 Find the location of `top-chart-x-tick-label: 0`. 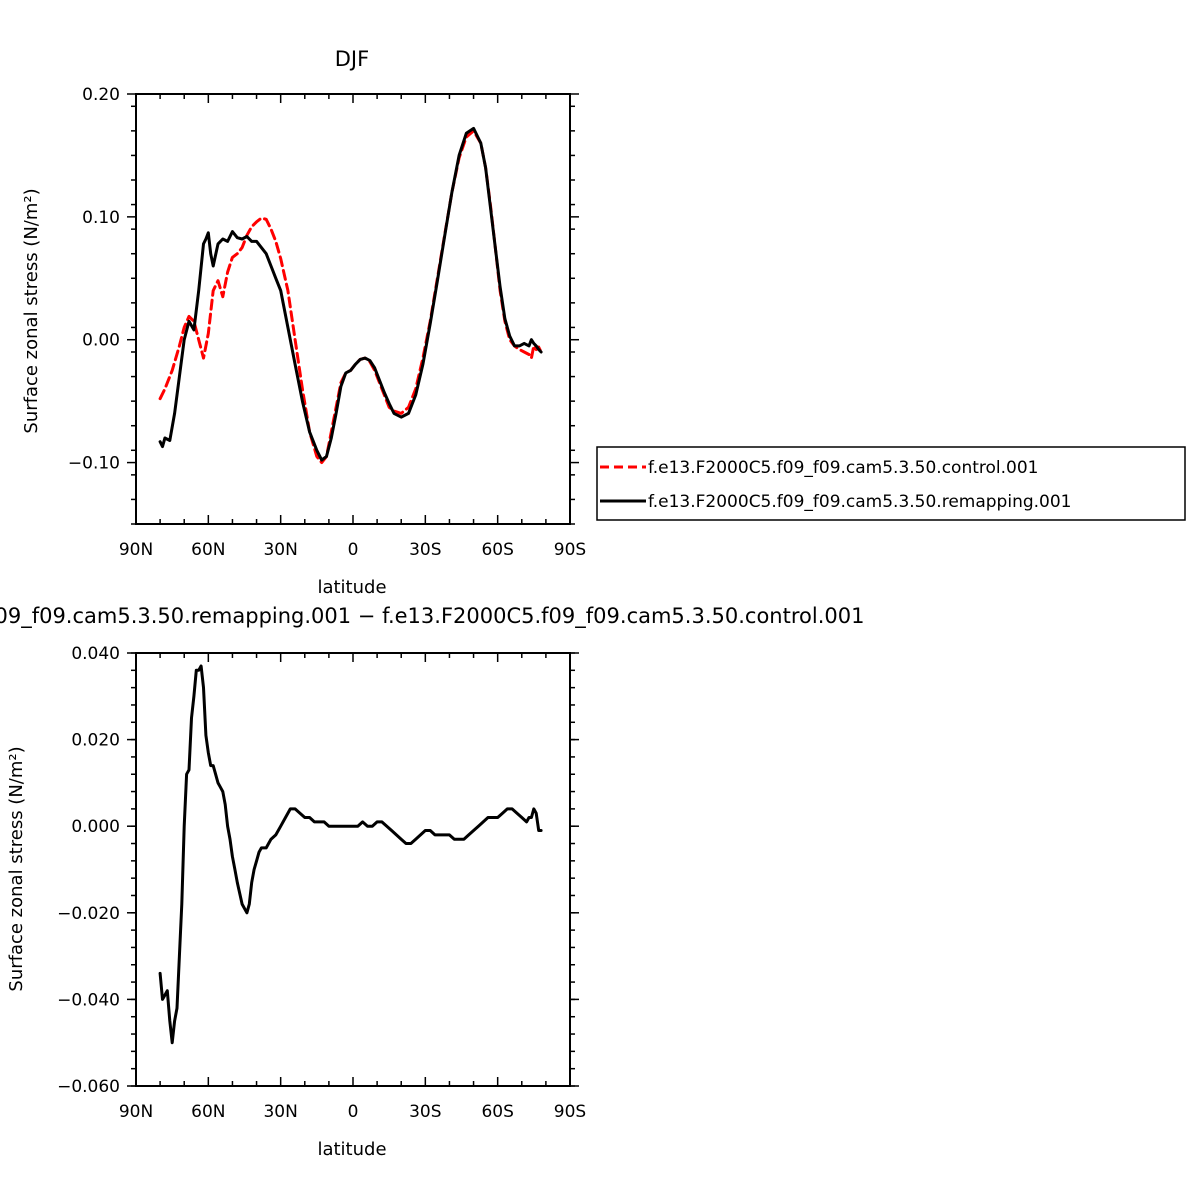

top-chart-x-tick-label: 0 is located at coordinates (353, 550).